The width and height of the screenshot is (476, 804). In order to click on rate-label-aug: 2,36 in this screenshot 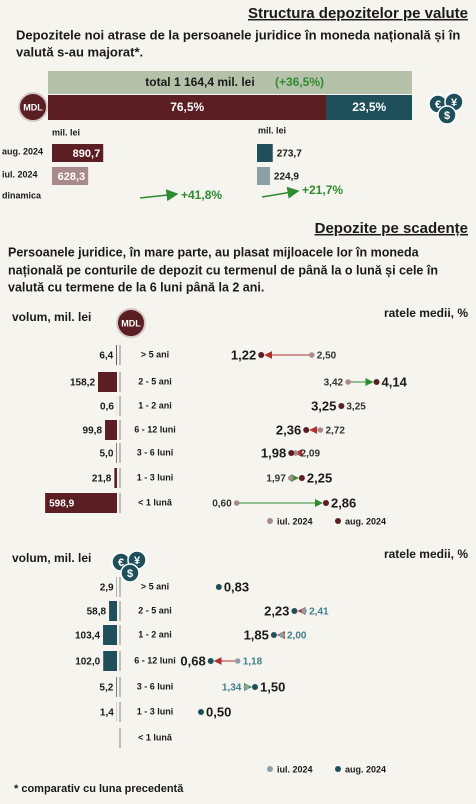, I will do `click(288, 429)`.